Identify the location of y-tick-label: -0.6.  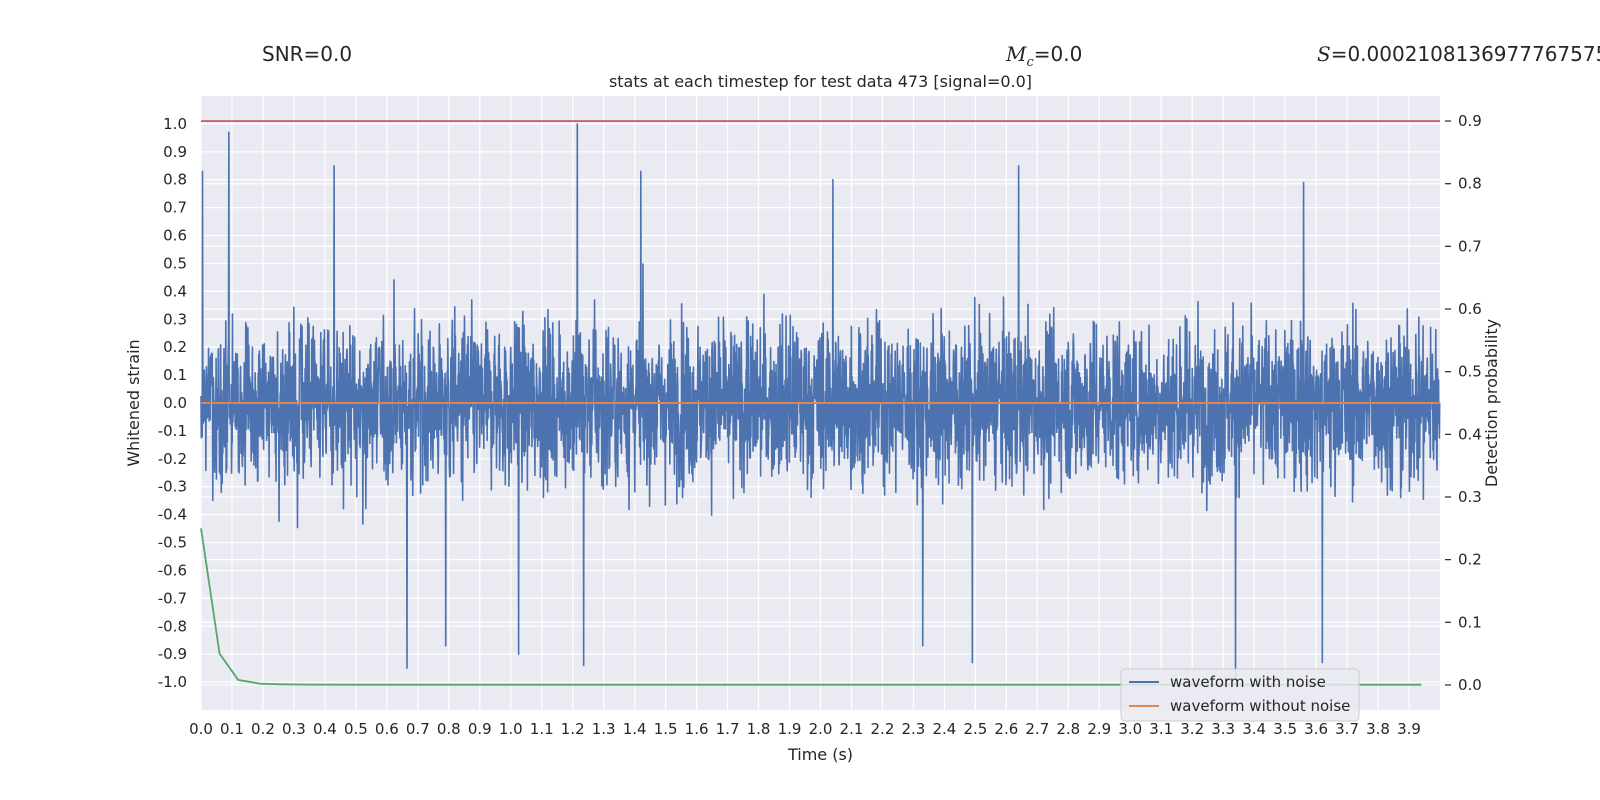
(172, 570).